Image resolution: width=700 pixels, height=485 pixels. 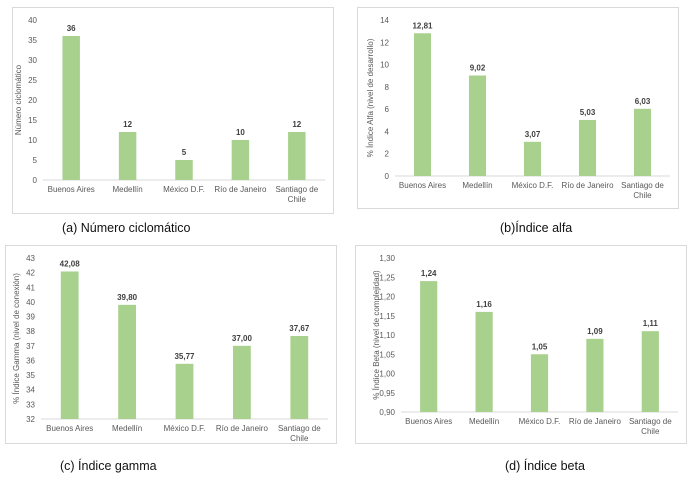 I want to click on data-label: 10, so click(x=240, y=132).